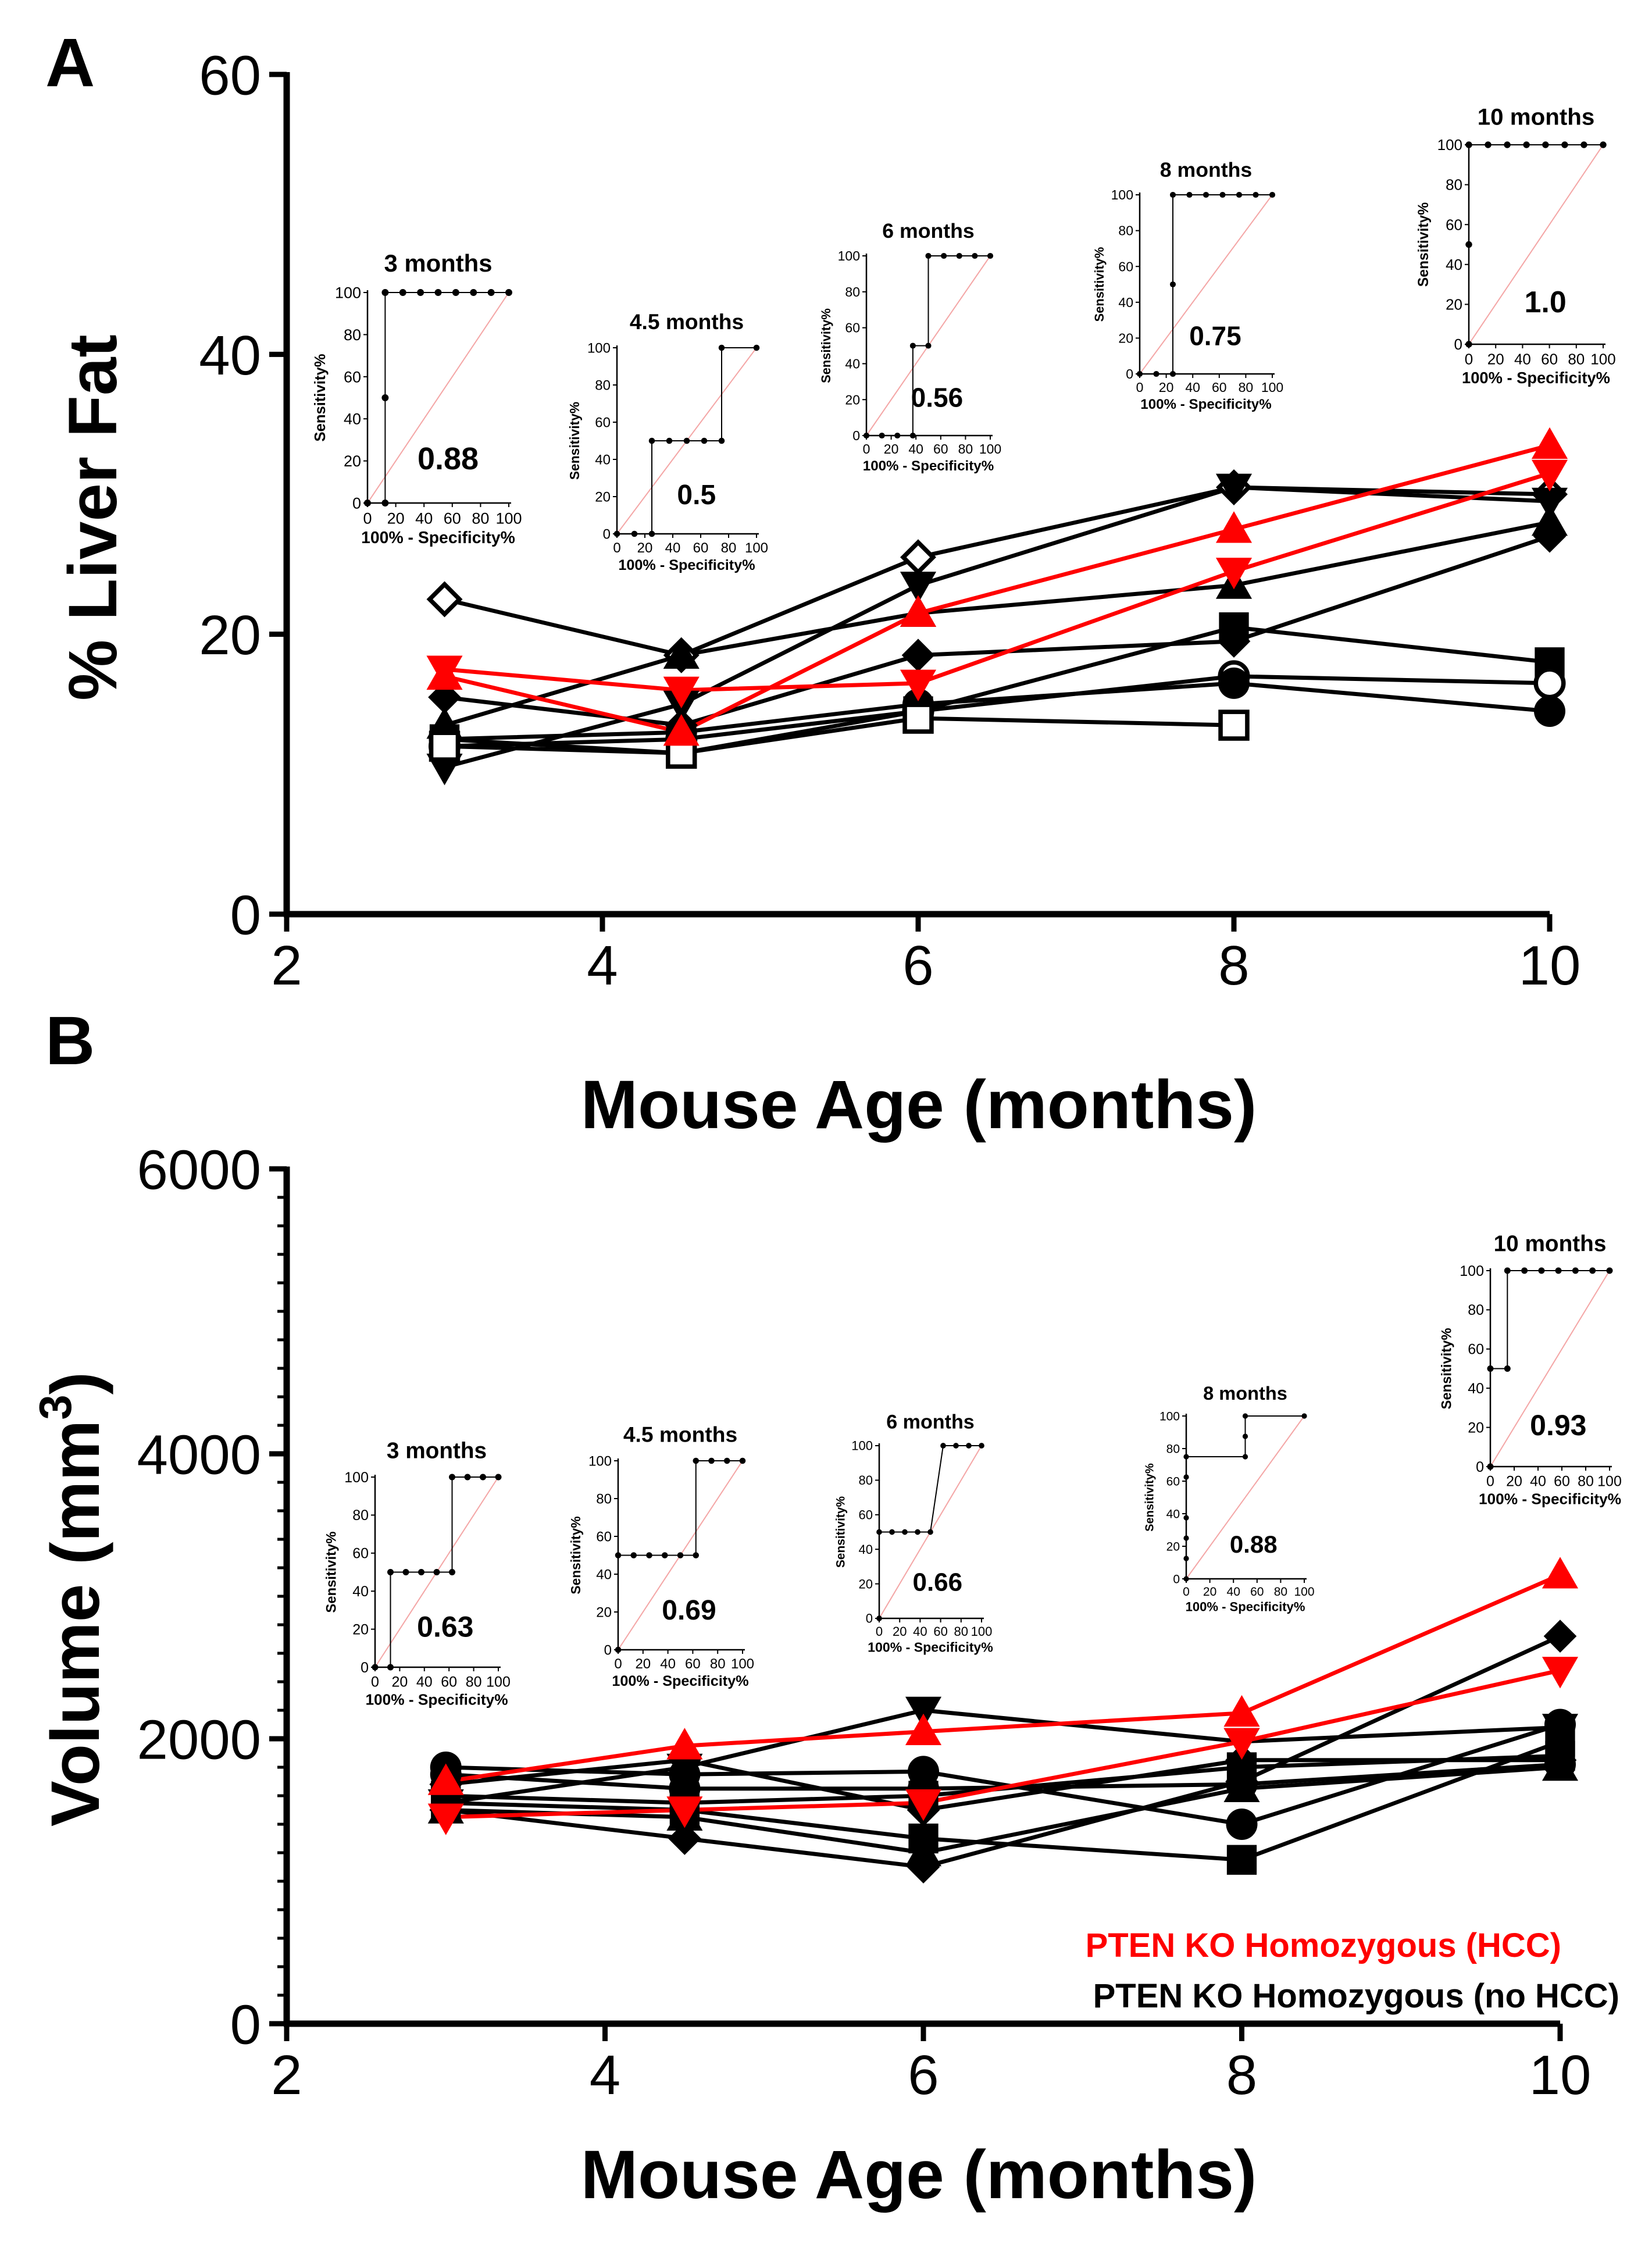  Describe the element at coordinates (93, 517) in the screenshot. I see `panel-a-ylabel: % Liver Fat` at that location.